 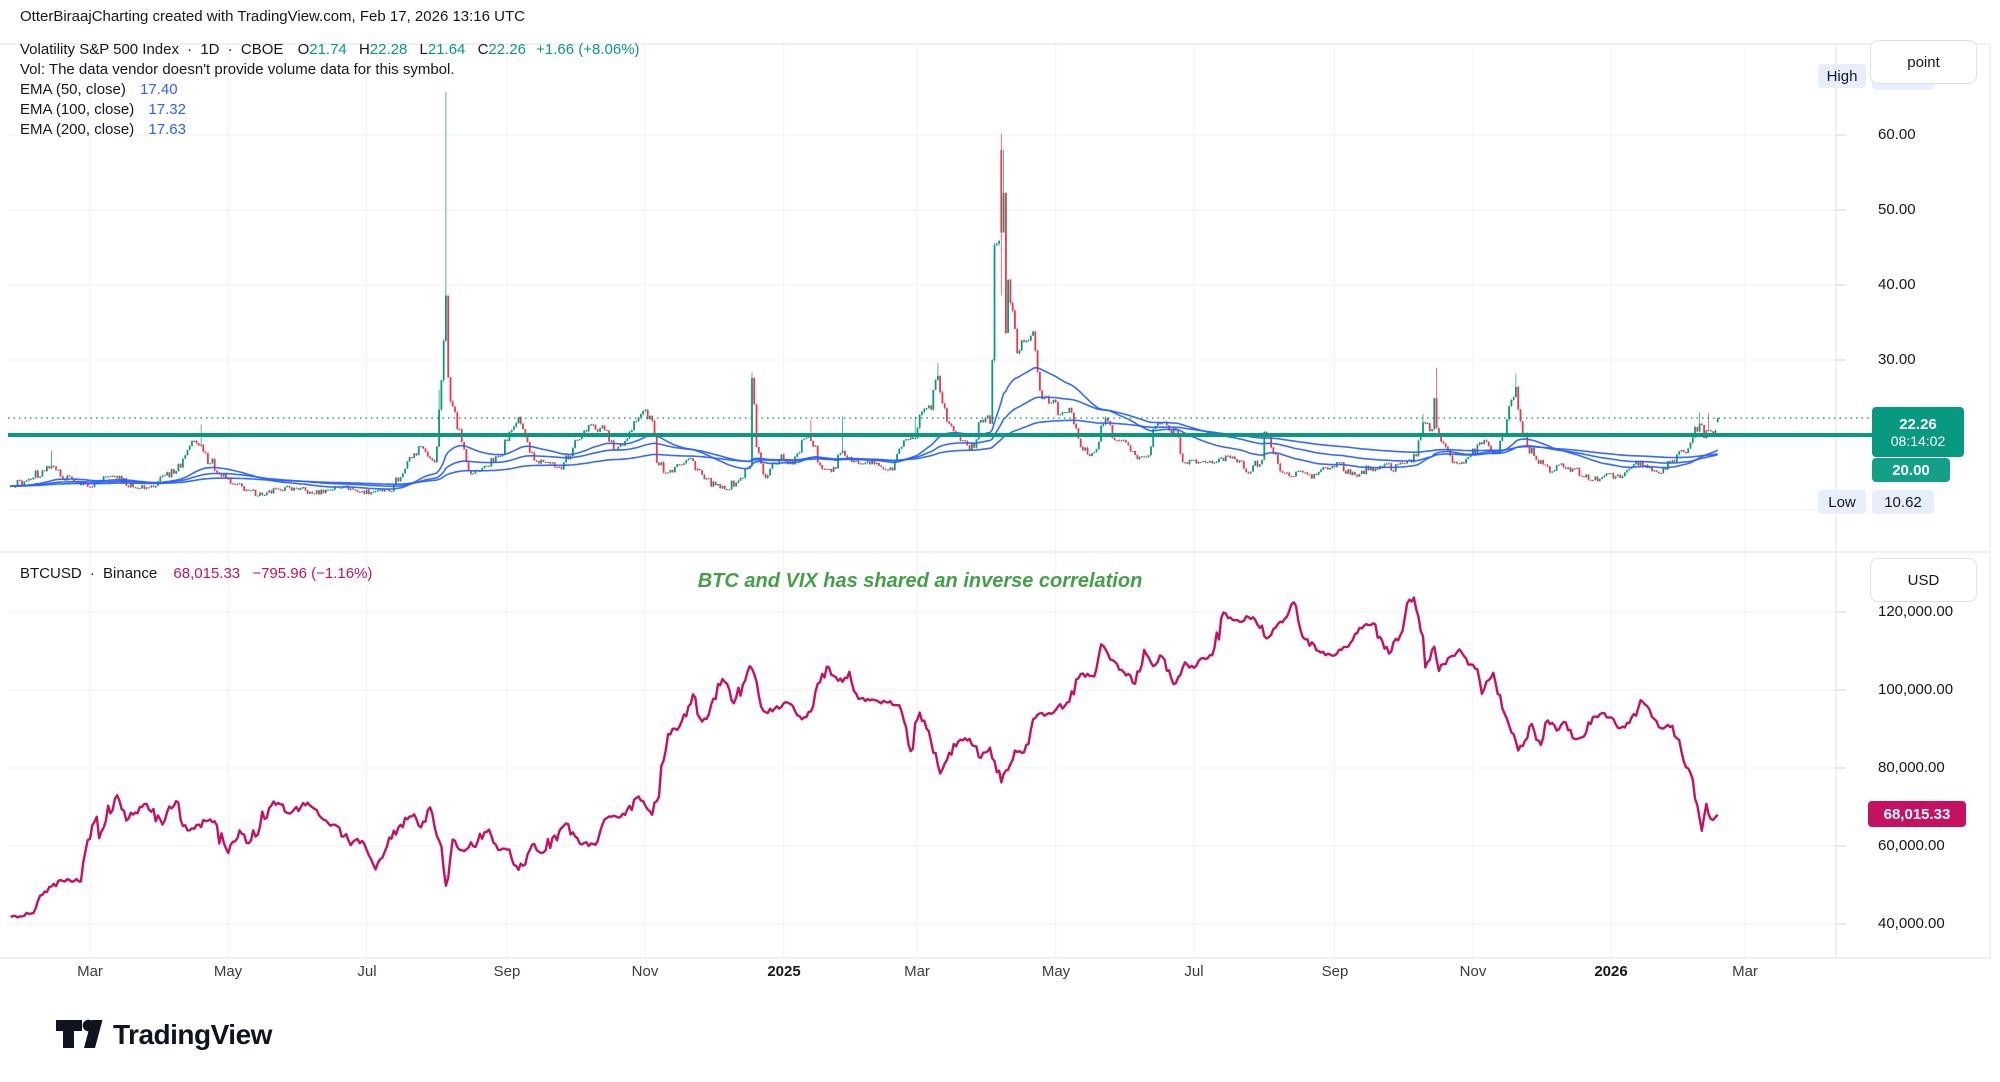 What do you see at coordinates (423, 49) in the screenshot?
I see `low-label: L` at bounding box center [423, 49].